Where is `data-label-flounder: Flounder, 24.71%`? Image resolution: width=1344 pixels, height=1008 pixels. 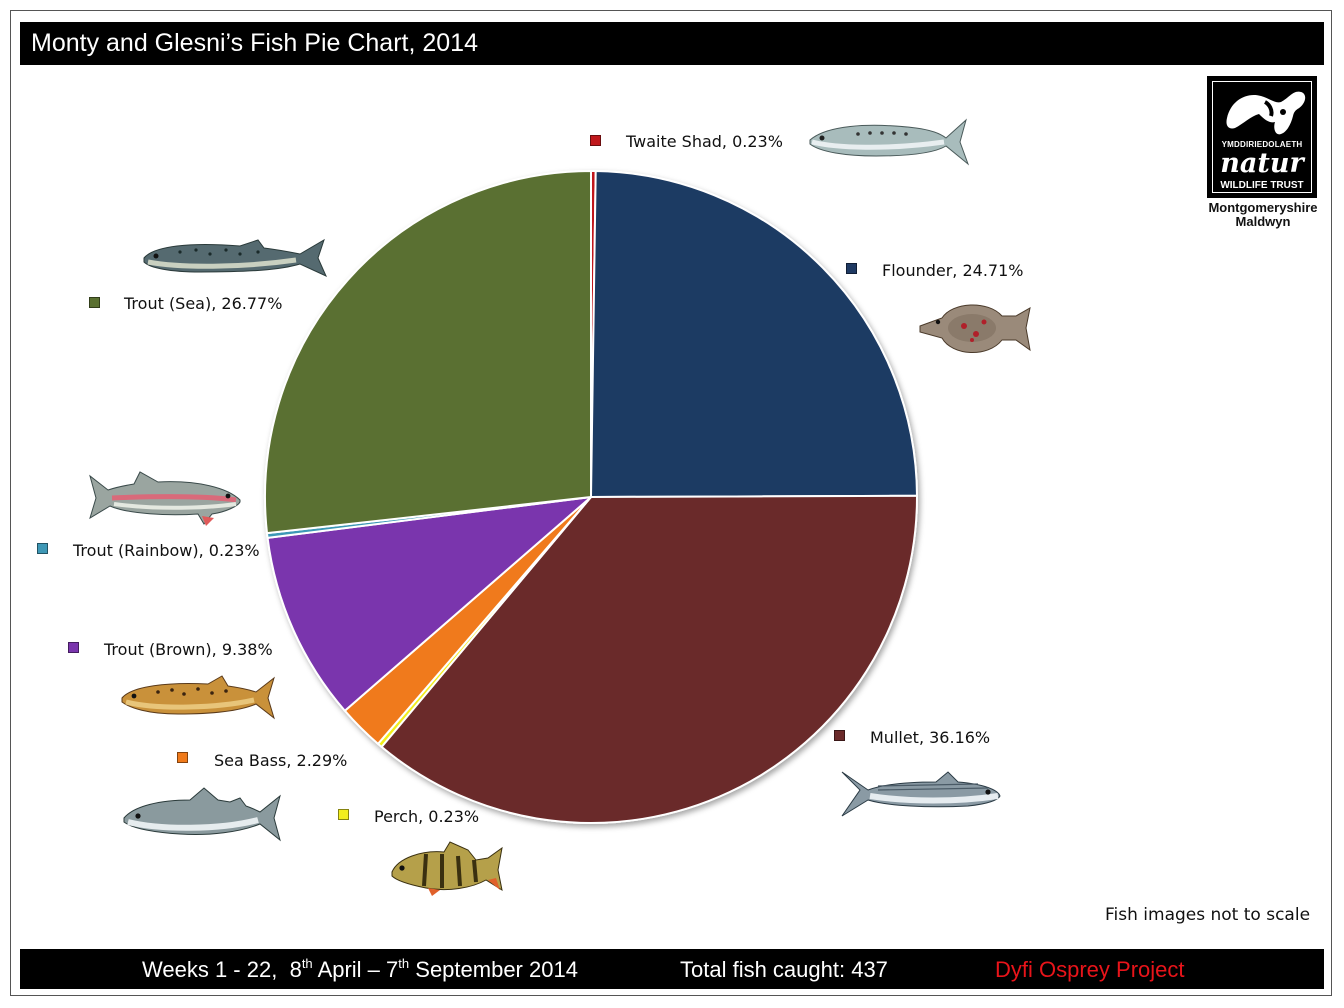
data-label-flounder: Flounder, 24.71% is located at coordinates (953, 270).